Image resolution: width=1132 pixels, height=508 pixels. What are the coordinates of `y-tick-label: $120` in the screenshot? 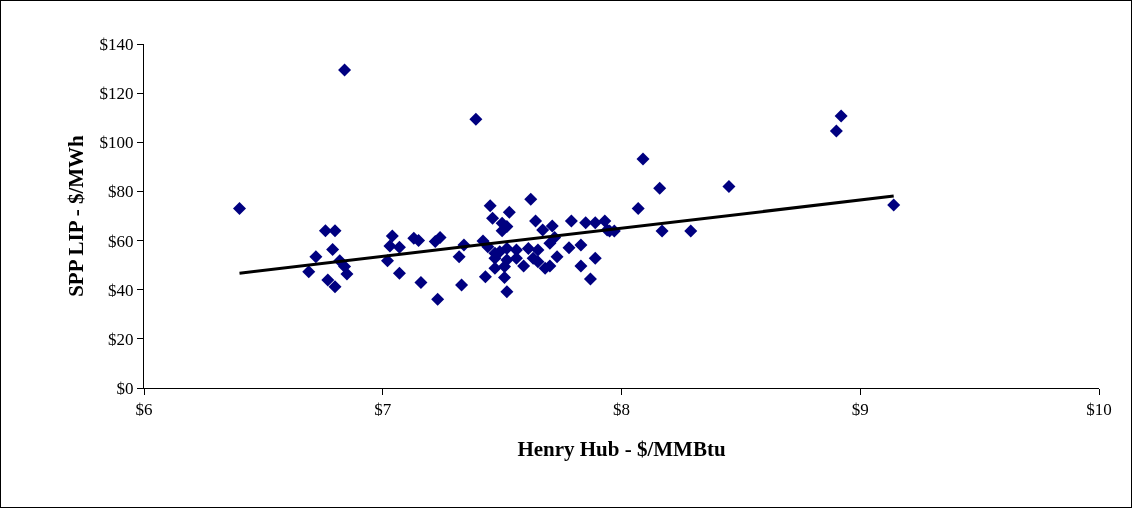 It's located at (116, 94).